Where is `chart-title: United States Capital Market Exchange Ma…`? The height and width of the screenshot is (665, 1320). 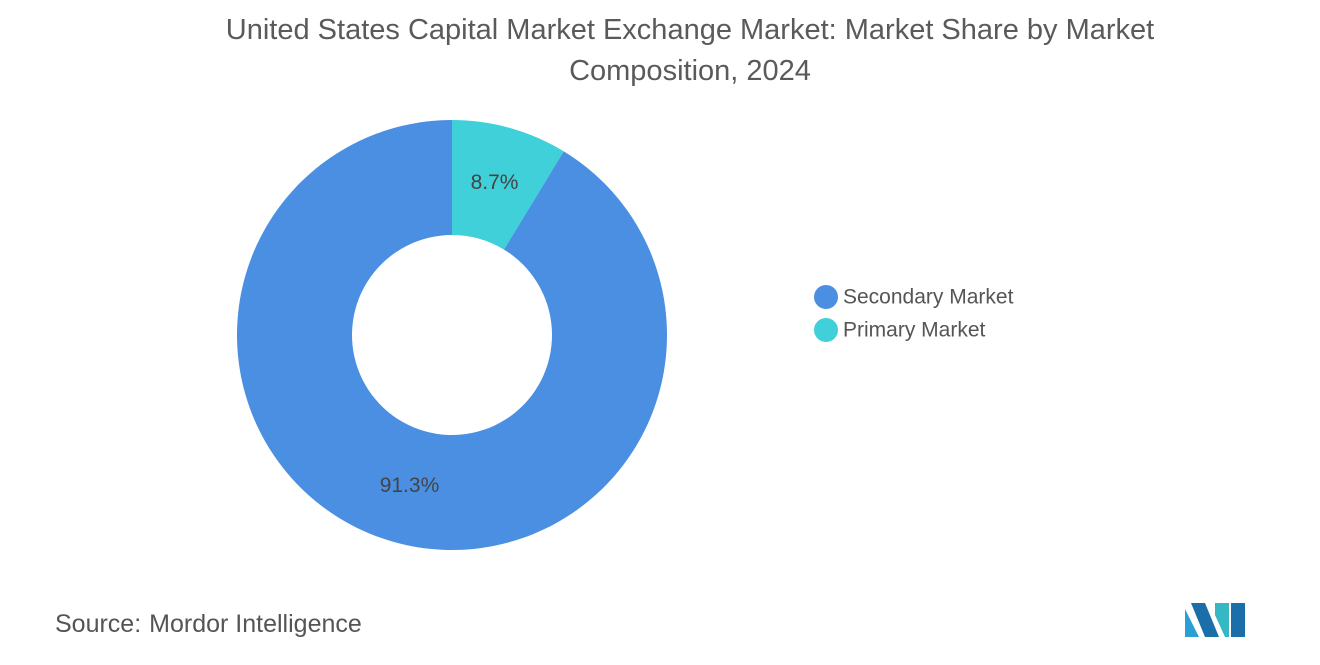 chart-title: United States Capital Market Exchange Ma… is located at coordinates (690, 50).